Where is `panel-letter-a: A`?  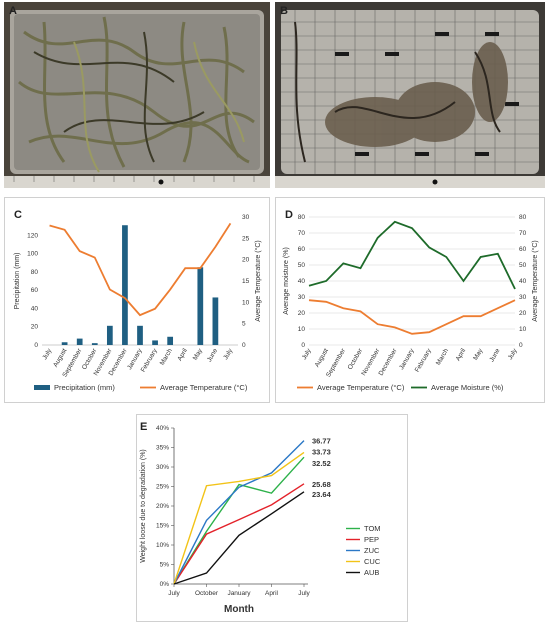 panel-letter-a: A is located at coordinates (13, 11).